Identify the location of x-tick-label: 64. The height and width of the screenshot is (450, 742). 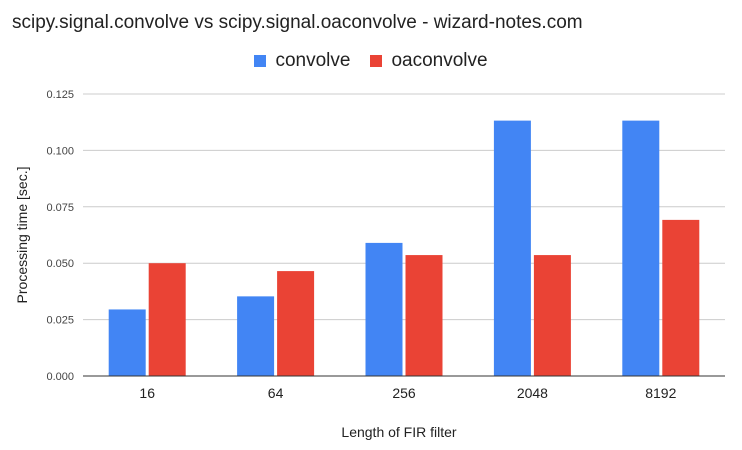
(276, 393).